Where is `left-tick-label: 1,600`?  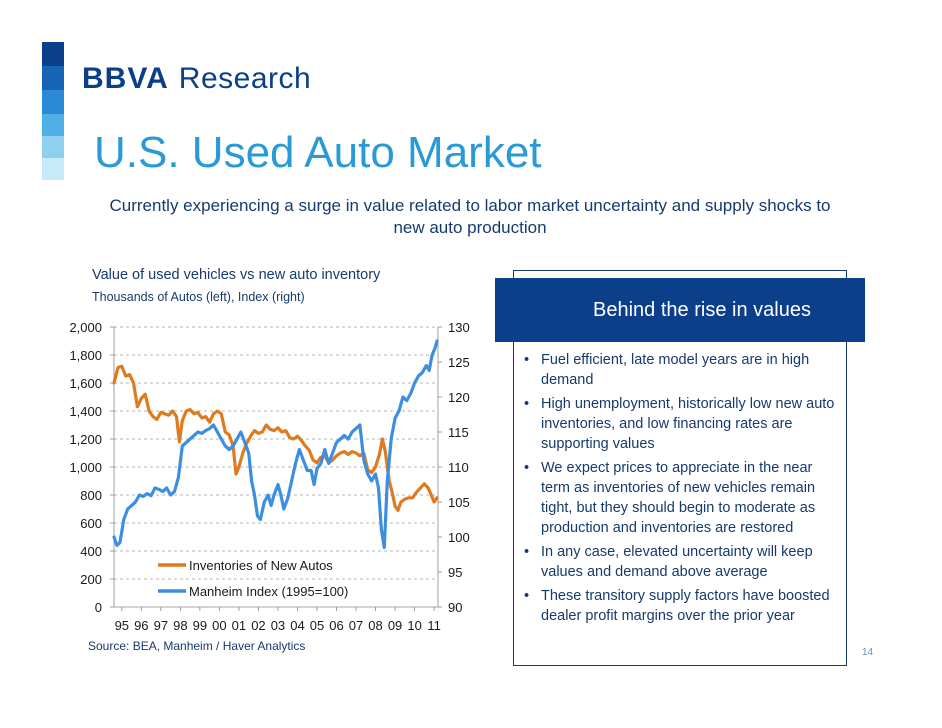
left-tick-label: 1,600 is located at coordinates (85, 383).